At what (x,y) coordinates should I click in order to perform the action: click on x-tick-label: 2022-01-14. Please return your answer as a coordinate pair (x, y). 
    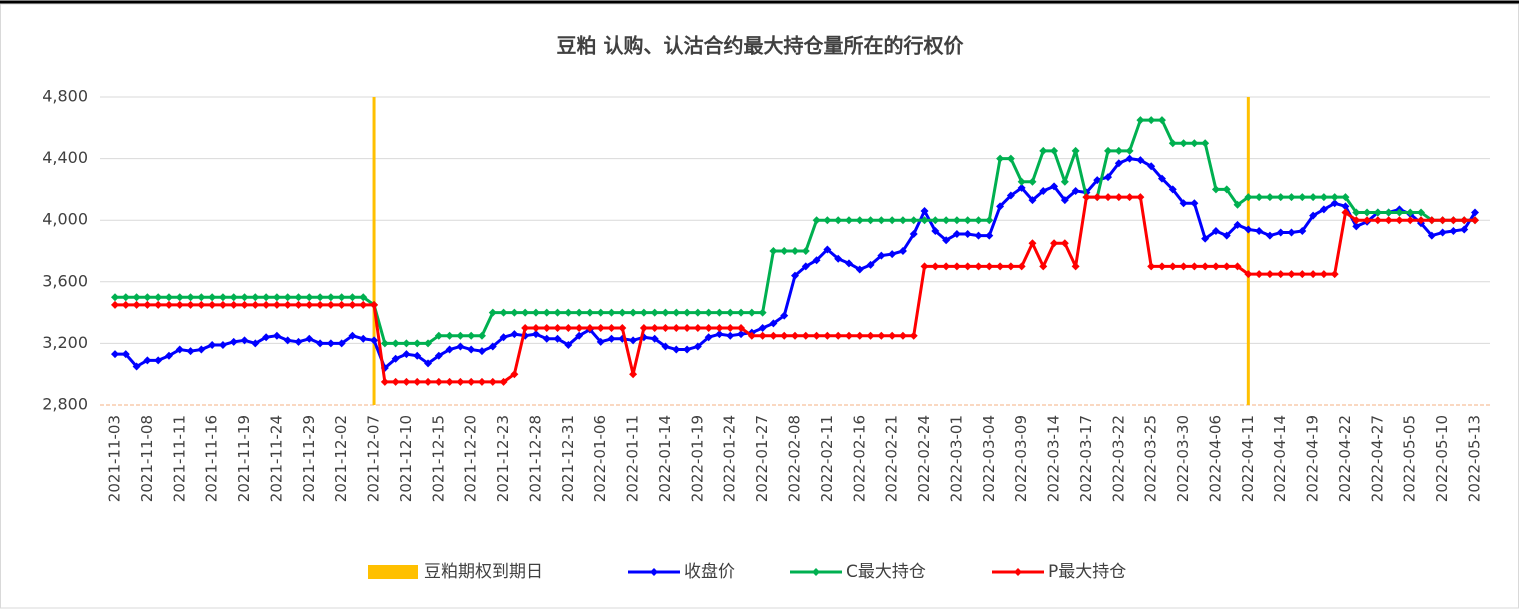
    Looking at the image, I should click on (665, 458).